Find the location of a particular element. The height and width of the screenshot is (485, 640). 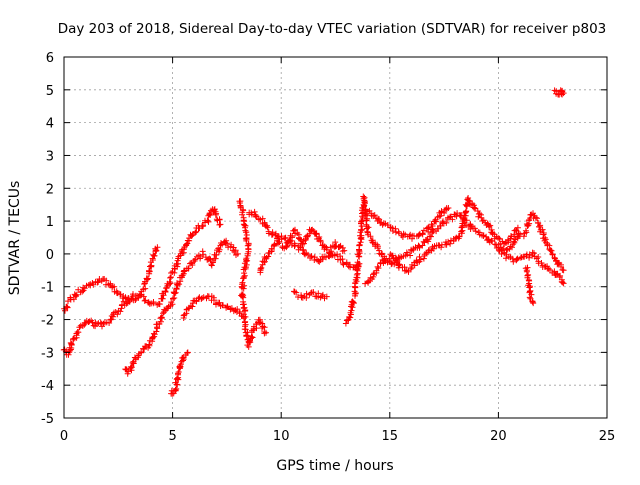

series-trace-g is located at coordinates (304, 239).